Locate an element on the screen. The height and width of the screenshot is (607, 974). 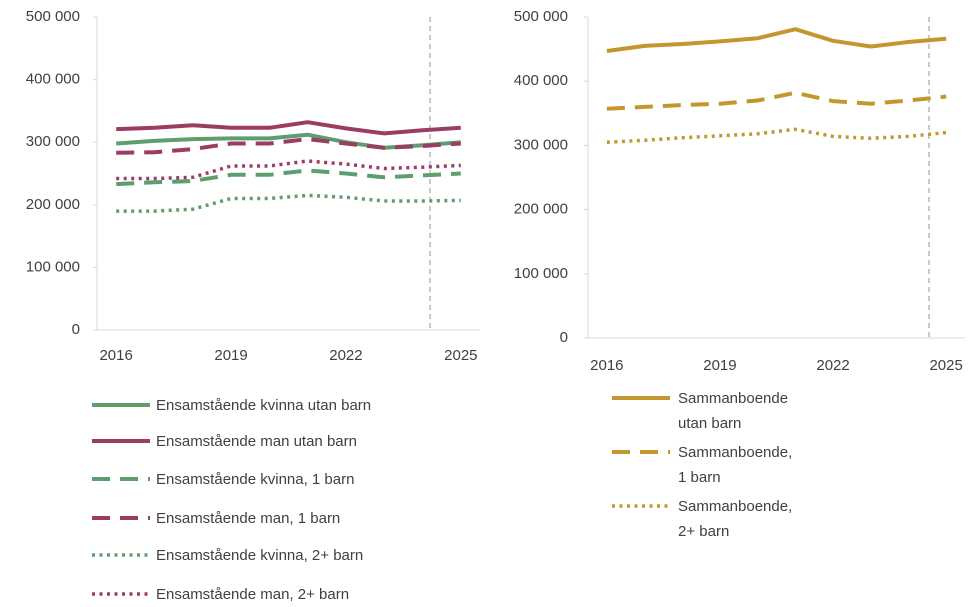
legend-item: Ensamstående man, 1 barn is located at coordinates (242, 518).